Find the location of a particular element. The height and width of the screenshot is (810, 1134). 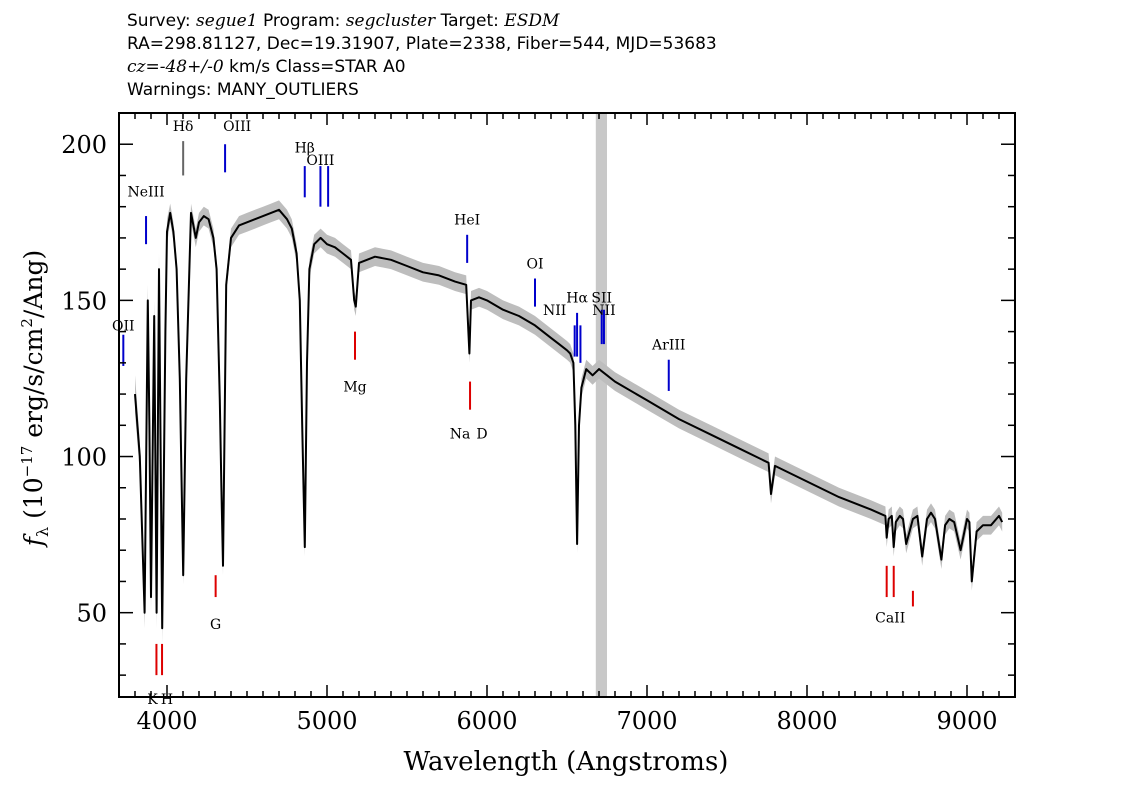

emission-line-label: Hα is located at coordinates (577, 299).